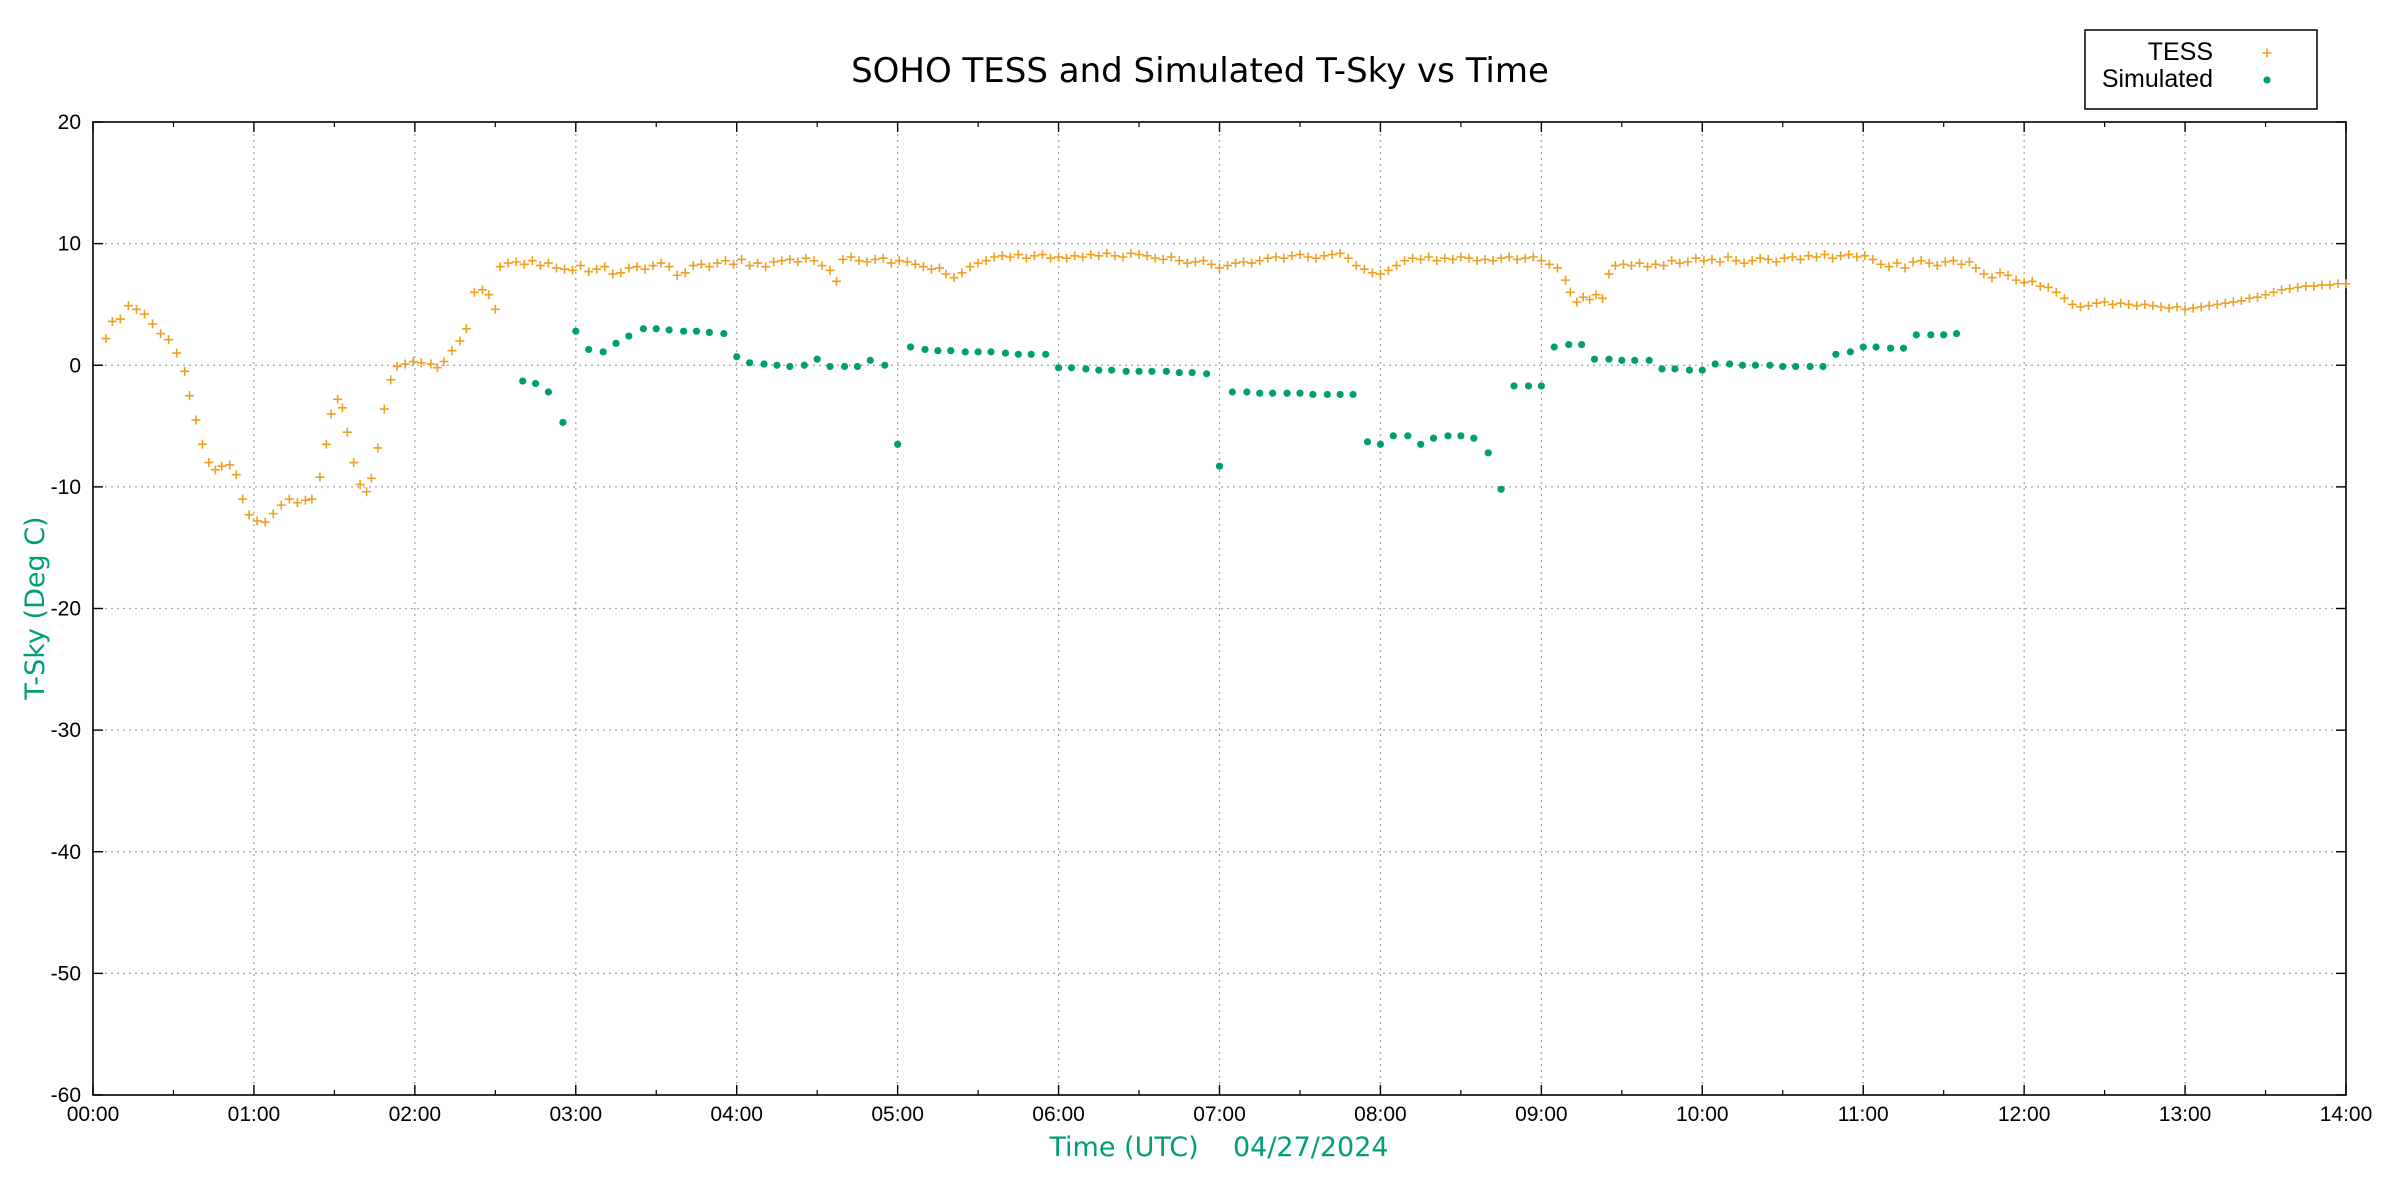  Describe the element at coordinates (1218, 1147) in the screenshot. I see `x-axis-label: Time (UTC) 04/27/2024` at that location.